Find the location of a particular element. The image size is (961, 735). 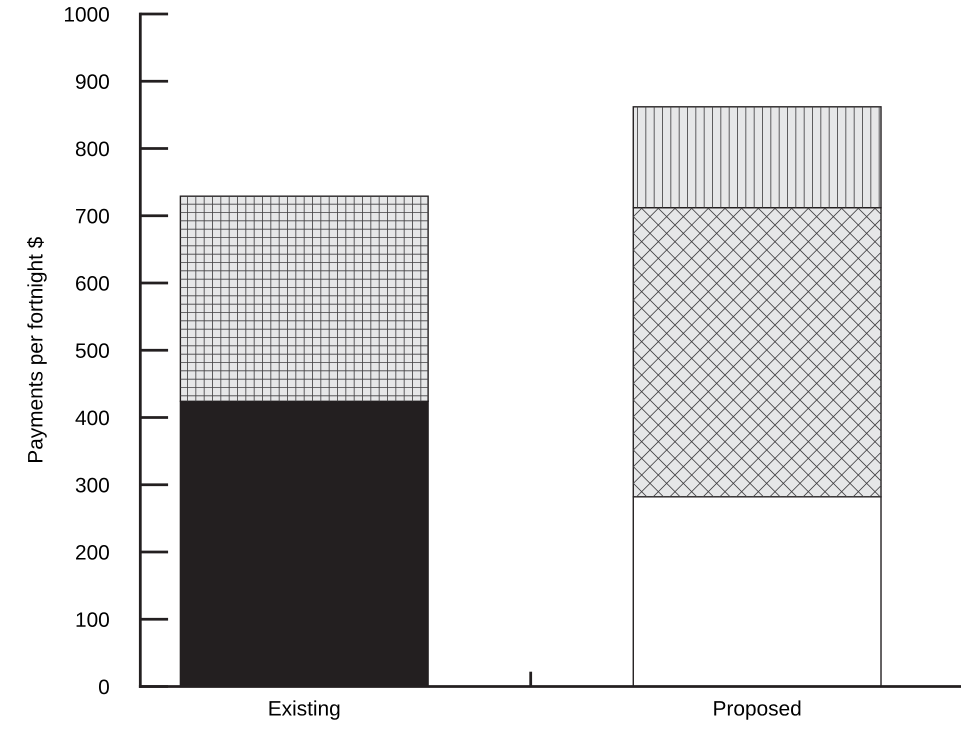

y-tick-label: 500 is located at coordinates (92, 350).